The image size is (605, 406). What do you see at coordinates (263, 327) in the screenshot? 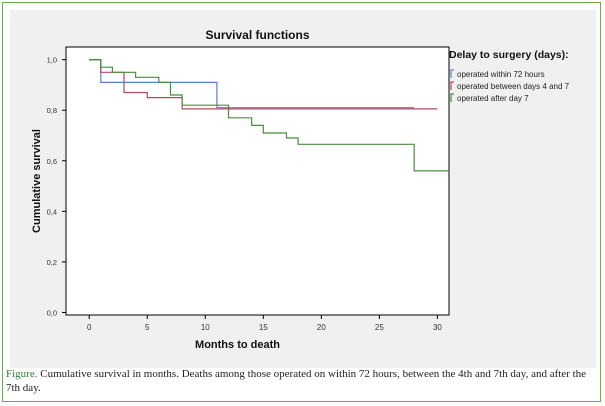
I see `x-tick-label: 15` at bounding box center [263, 327].